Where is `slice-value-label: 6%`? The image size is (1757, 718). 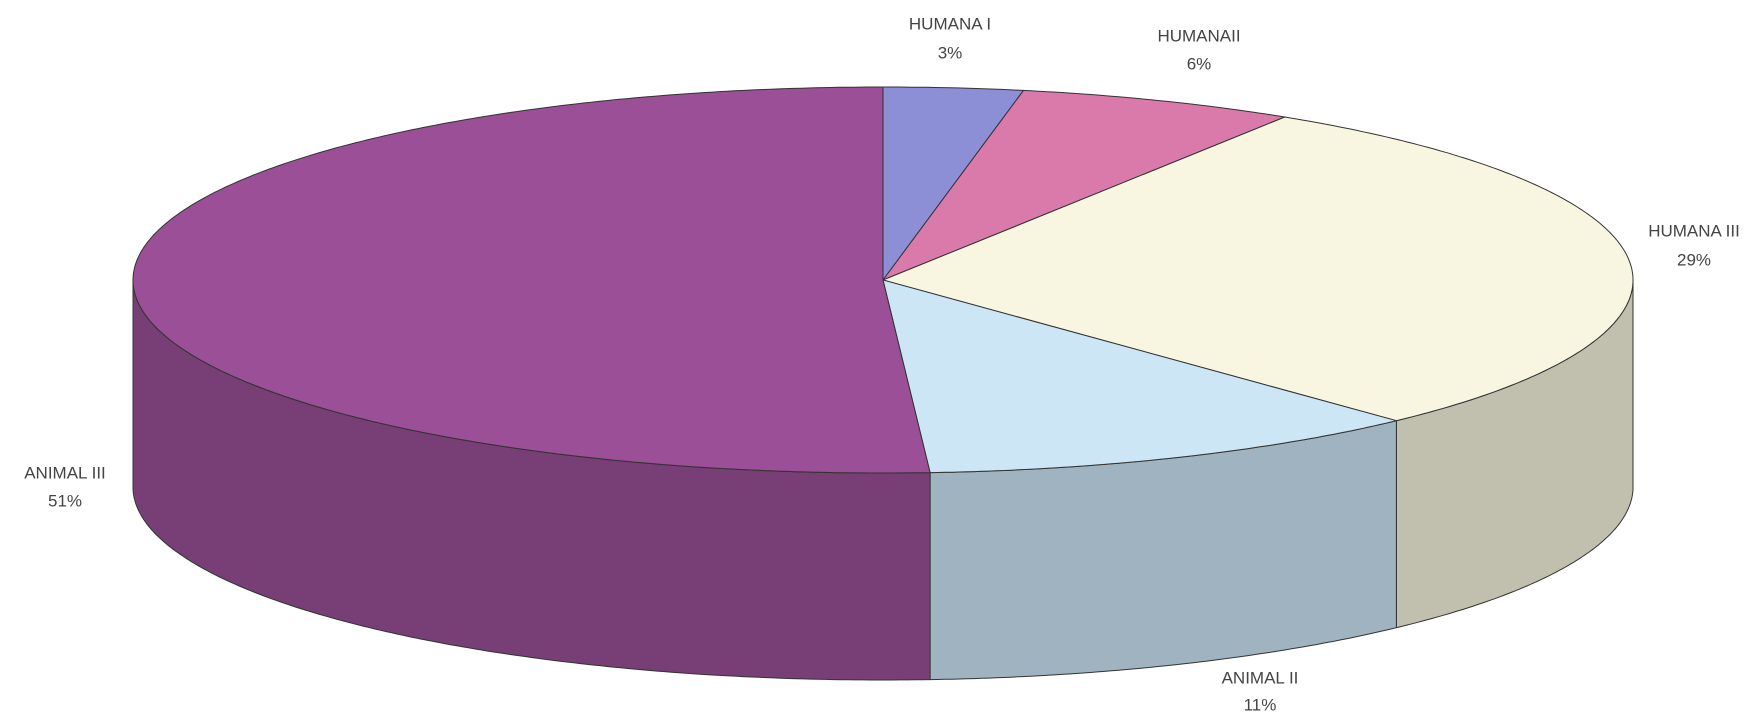 slice-value-label: 6% is located at coordinates (1199, 63).